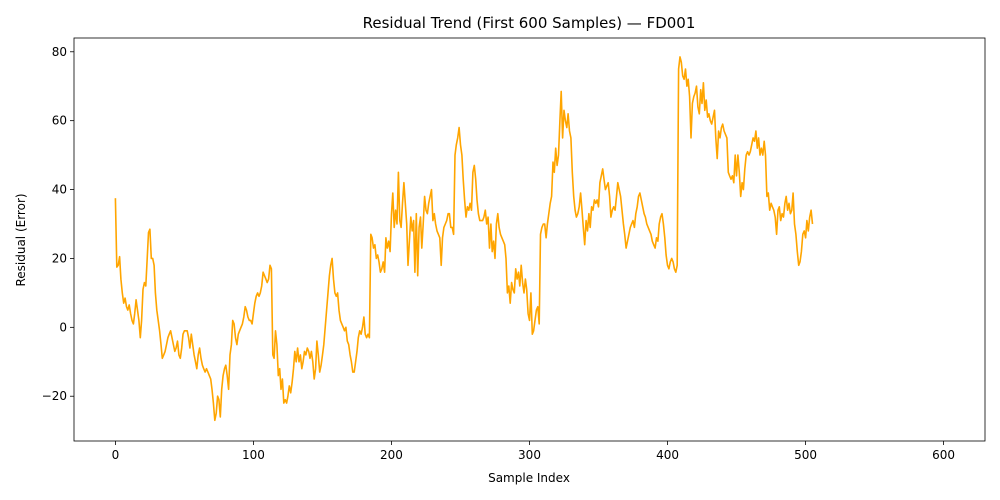 The width and height of the screenshot is (1000, 500). What do you see at coordinates (59, 190) in the screenshot?
I see `y-tick-label: 40` at bounding box center [59, 190].